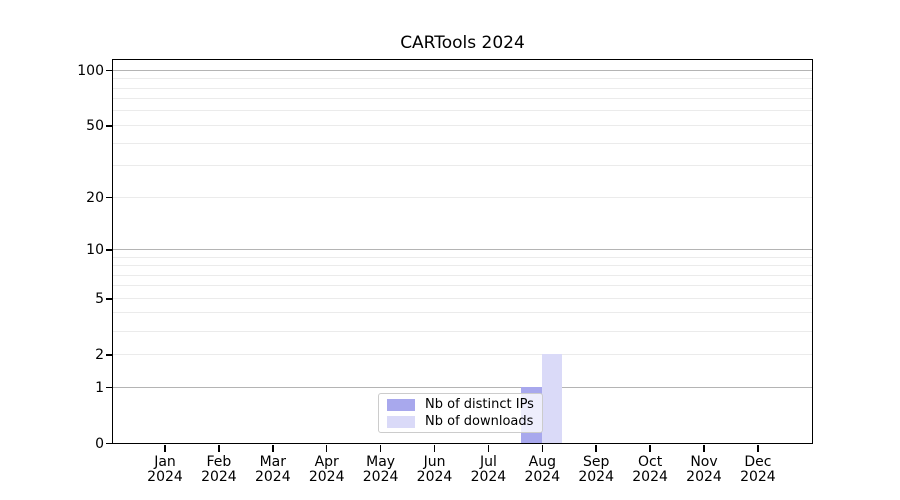  I want to click on x-tick-label-may: May 2024, so click(380, 469).